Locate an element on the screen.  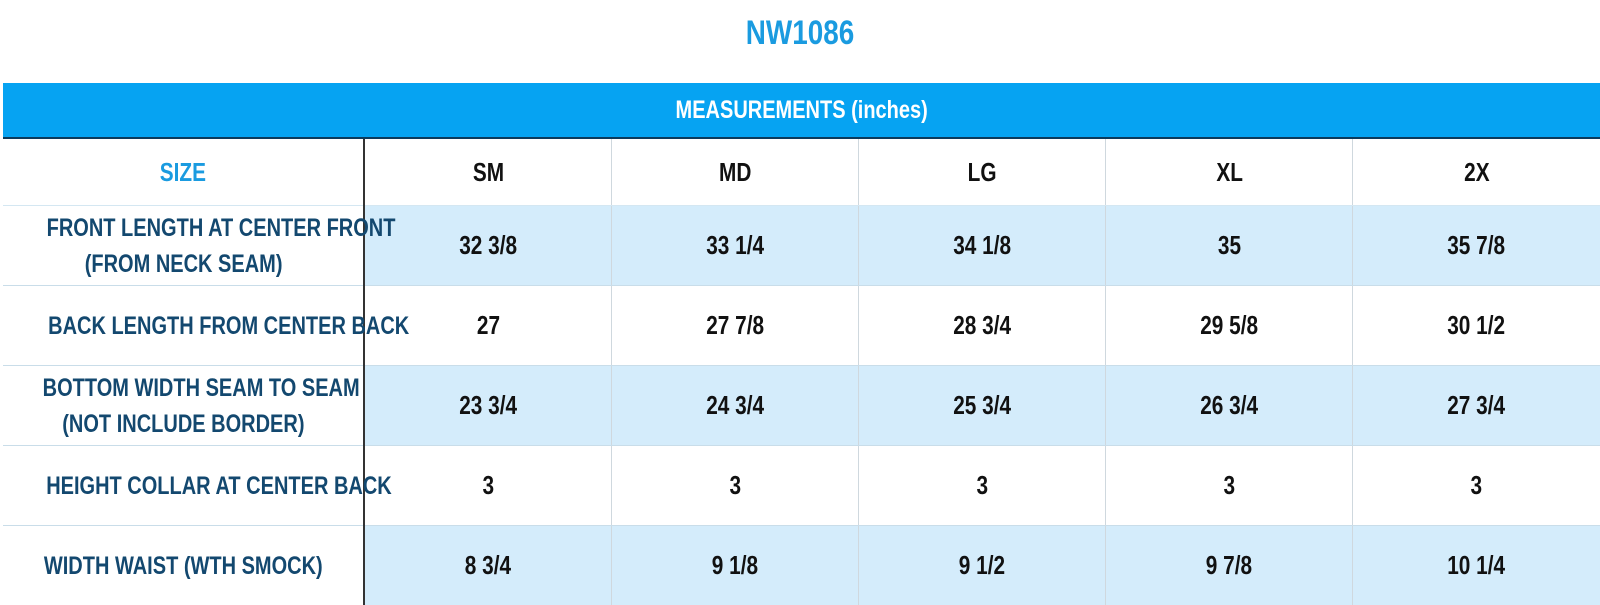
size-header-lg: LG is located at coordinates (982, 172).